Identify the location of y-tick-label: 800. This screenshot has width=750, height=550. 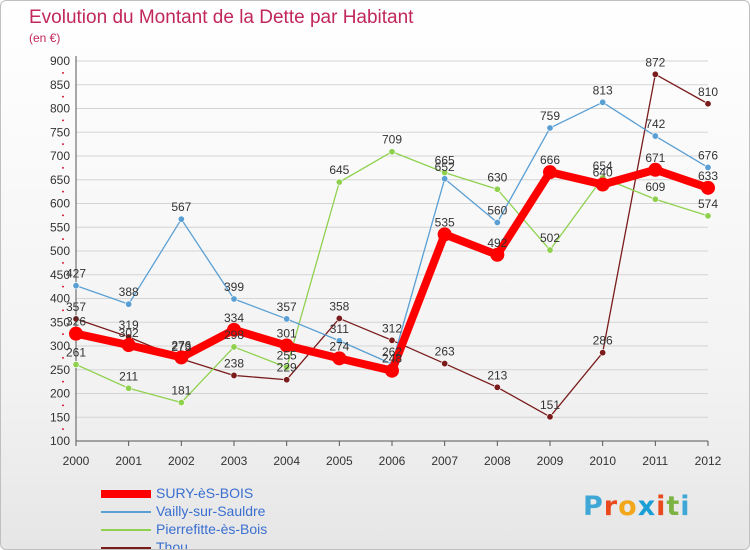
(60, 109).